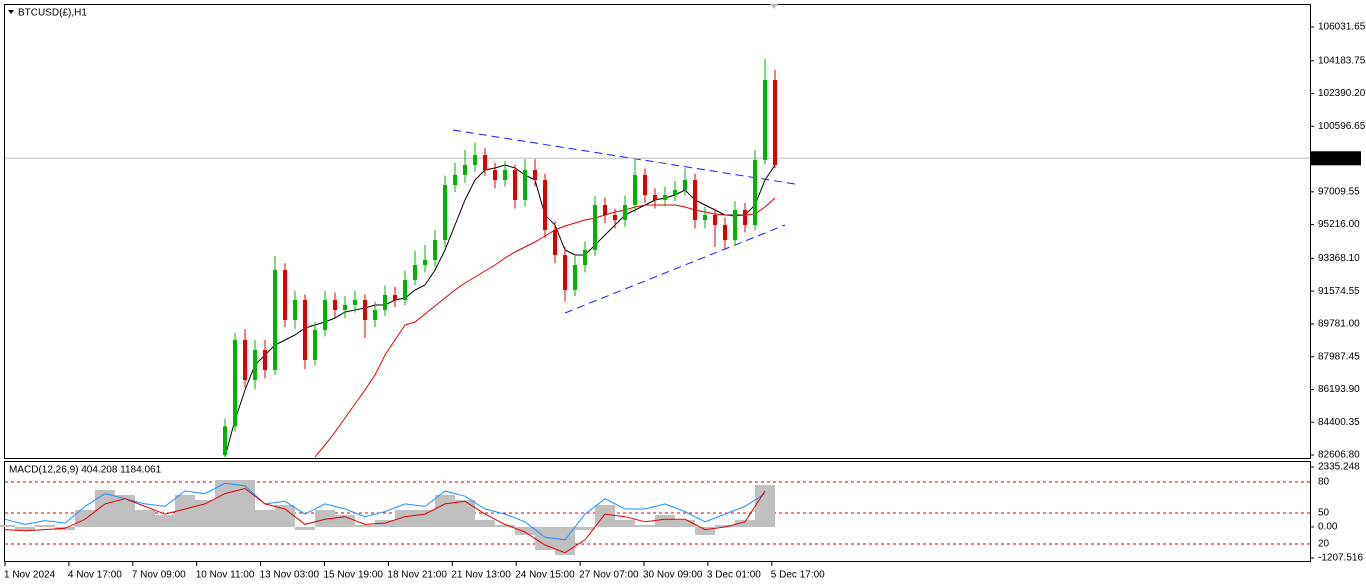  I want to click on y-tick-label: 91574.55, so click(1339, 291).